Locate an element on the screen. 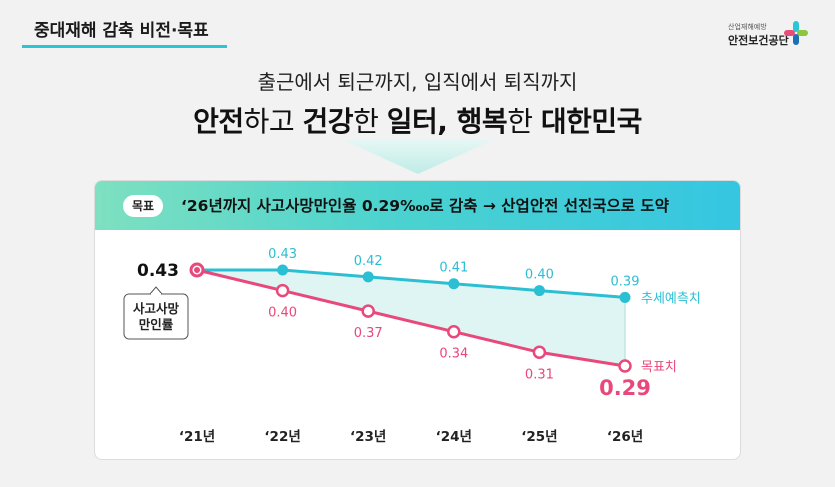  vision-headline: 안전하고 건강한 일터, 행복한 대한민국 is located at coordinates (417, 120).